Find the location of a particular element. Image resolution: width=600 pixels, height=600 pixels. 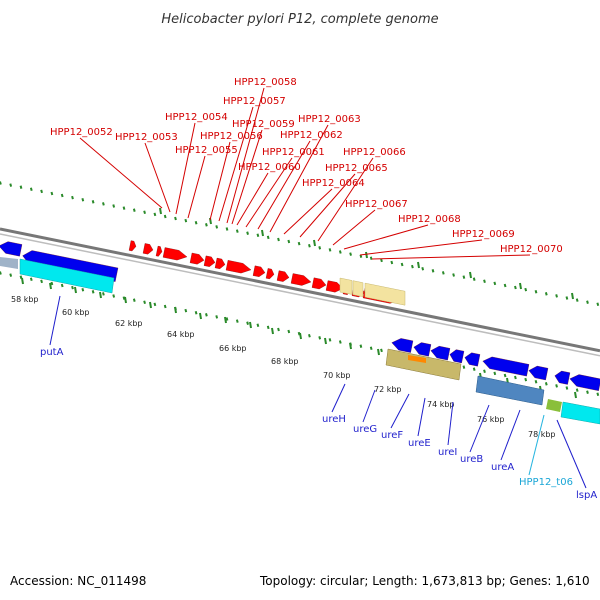

gene-label-urei: ureI is located at coordinates (447, 452).